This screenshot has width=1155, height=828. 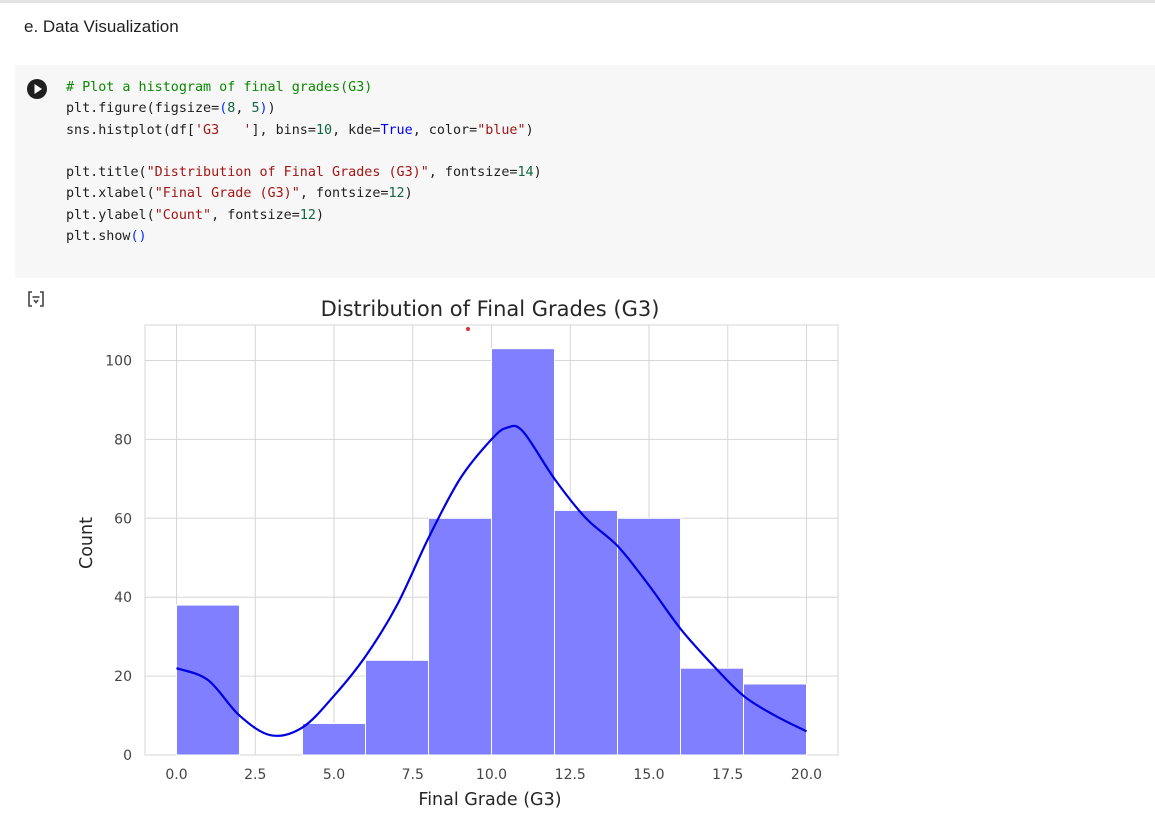 I want to click on code-token: plt.figure(figsize=, so click(x=143, y=109).